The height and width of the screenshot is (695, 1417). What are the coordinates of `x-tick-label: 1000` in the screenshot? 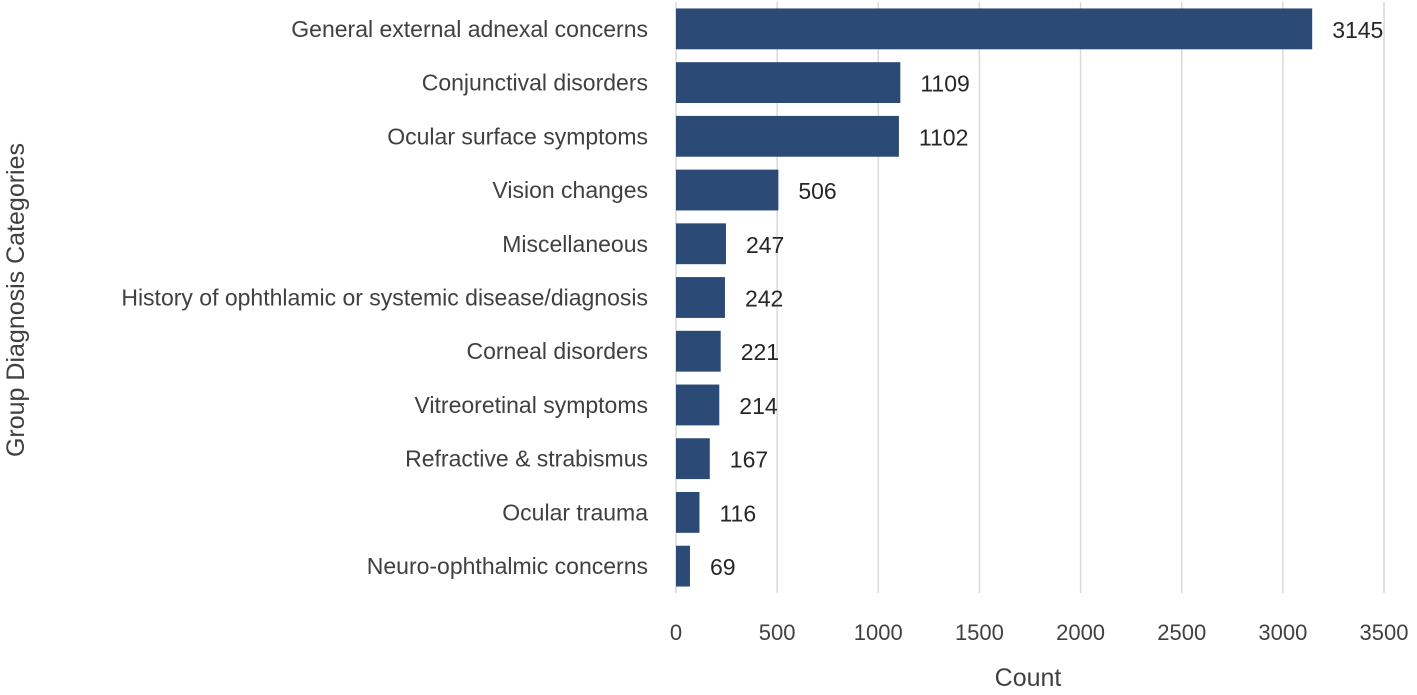 It's located at (878, 632).